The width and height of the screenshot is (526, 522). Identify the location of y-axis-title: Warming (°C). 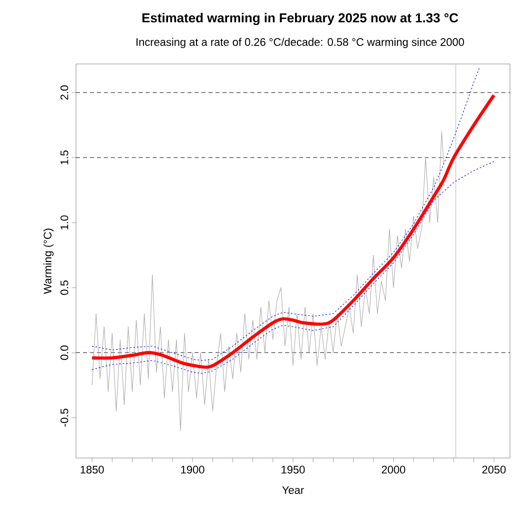
(48, 261).